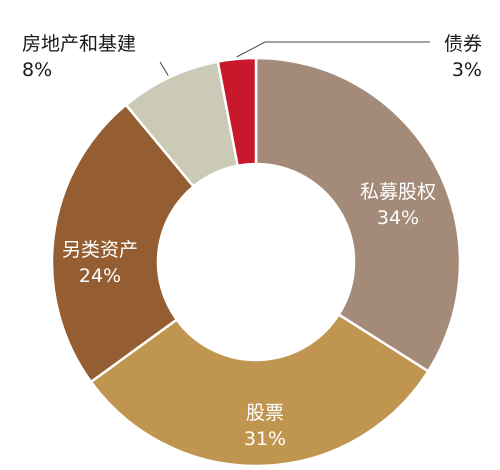 This screenshot has width=500, height=470. What do you see at coordinates (265, 413) in the screenshot?
I see `slice-label-stocks: 股票` at bounding box center [265, 413].